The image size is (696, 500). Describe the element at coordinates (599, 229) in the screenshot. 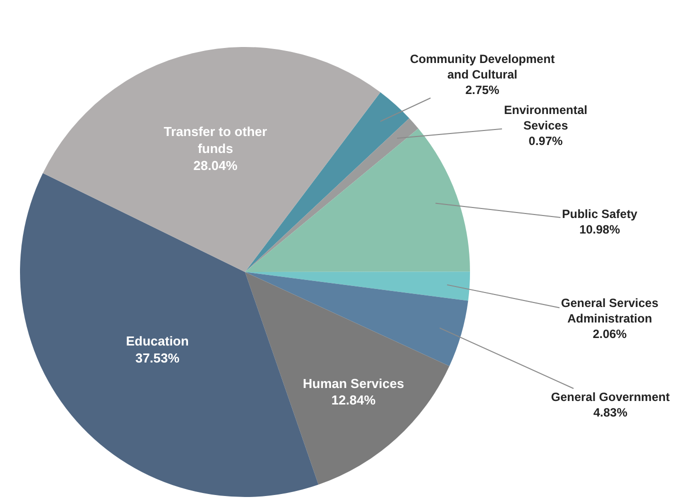

I see `data-label: 10.98%` at that location.